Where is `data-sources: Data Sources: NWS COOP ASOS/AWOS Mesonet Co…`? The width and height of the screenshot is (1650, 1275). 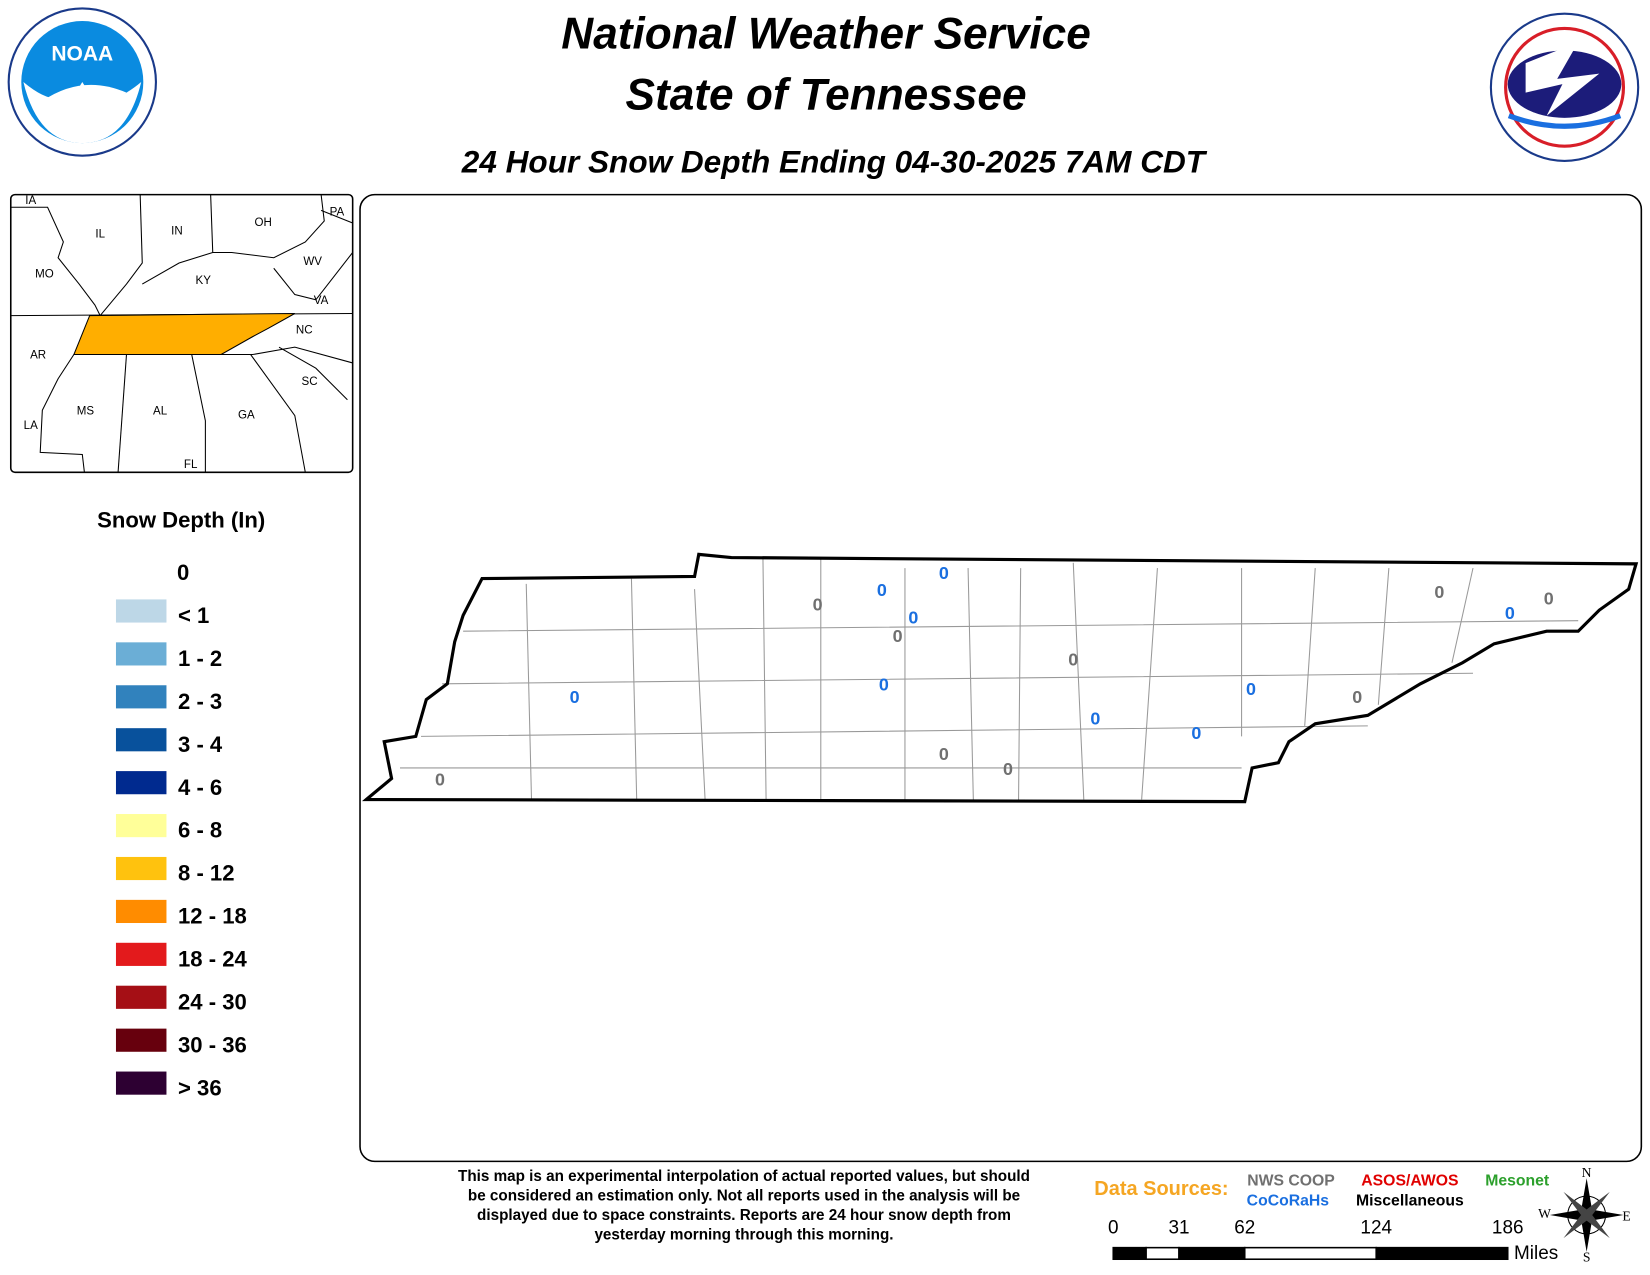
data-sources: Data Sources: NWS COOP ASOS/AWOS Mesonet Co… is located at coordinates (1322, 1191).